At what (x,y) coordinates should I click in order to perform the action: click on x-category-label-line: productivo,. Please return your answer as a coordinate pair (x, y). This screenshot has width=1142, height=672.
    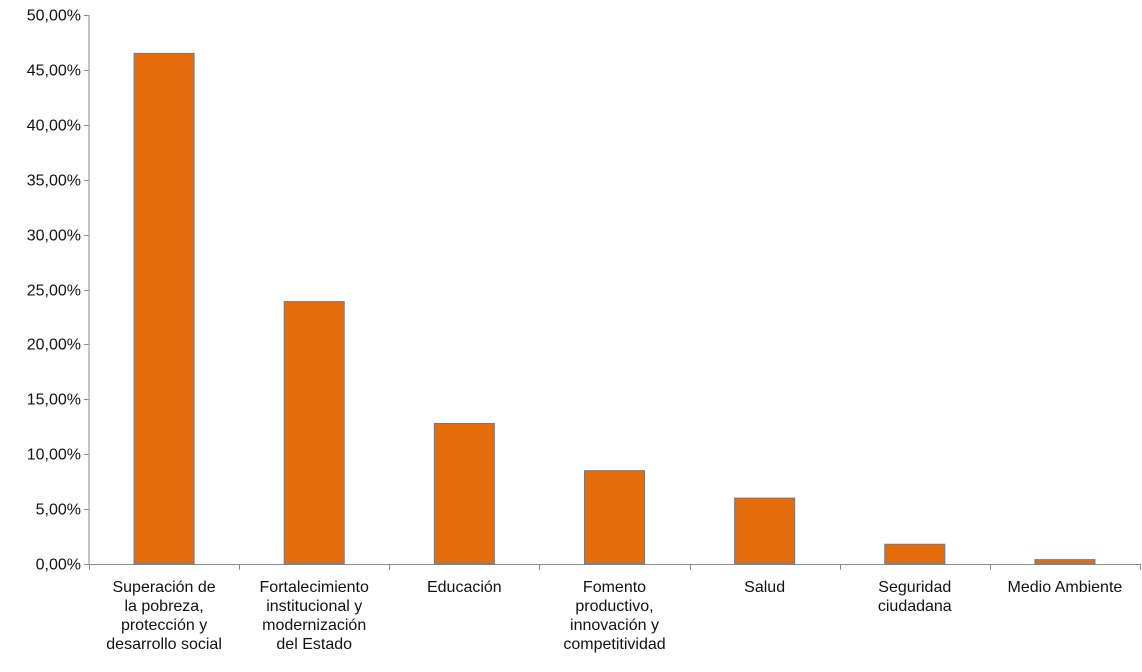
    Looking at the image, I should click on (614, 606).